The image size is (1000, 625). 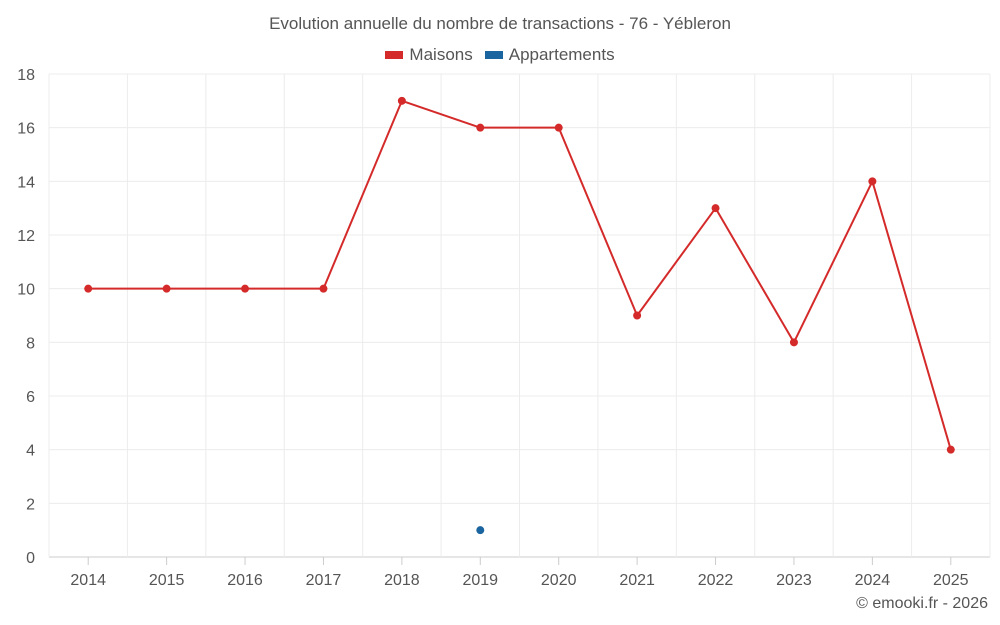 What do you see at coordinates (637, 580) in the screenshot?
I see `x-tick-label: 2021` at bounding box center [637, 580].